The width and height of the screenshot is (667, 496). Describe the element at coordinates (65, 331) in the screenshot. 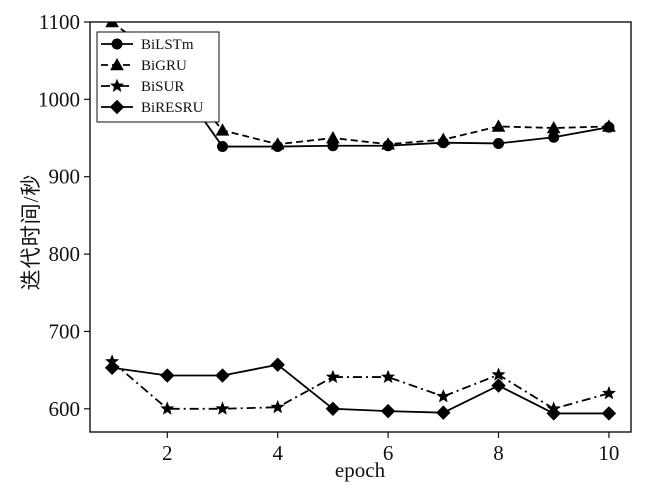

I see `y-tick-label: 700` at that location.